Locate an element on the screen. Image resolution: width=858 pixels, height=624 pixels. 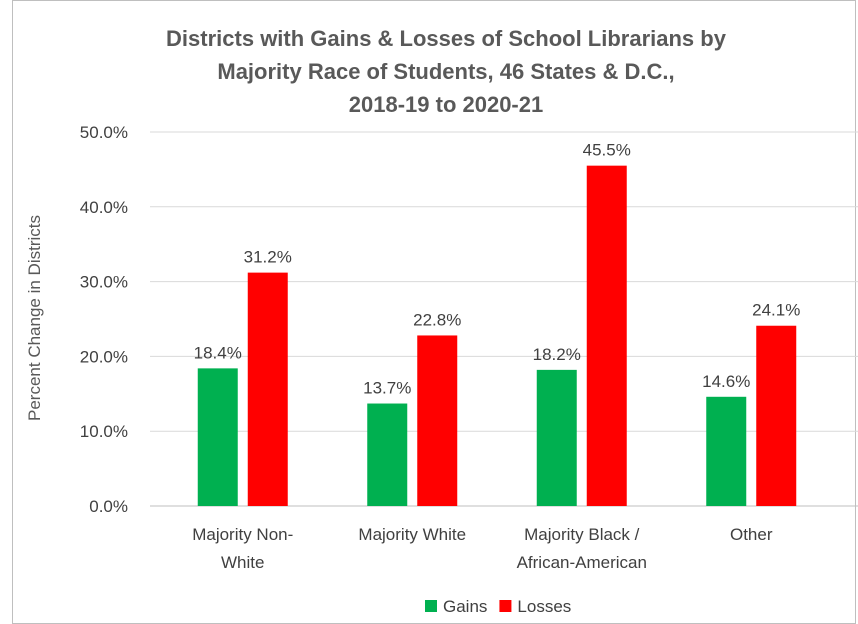
y-tick-label: 40.0% is located at coordinates (104, 207).